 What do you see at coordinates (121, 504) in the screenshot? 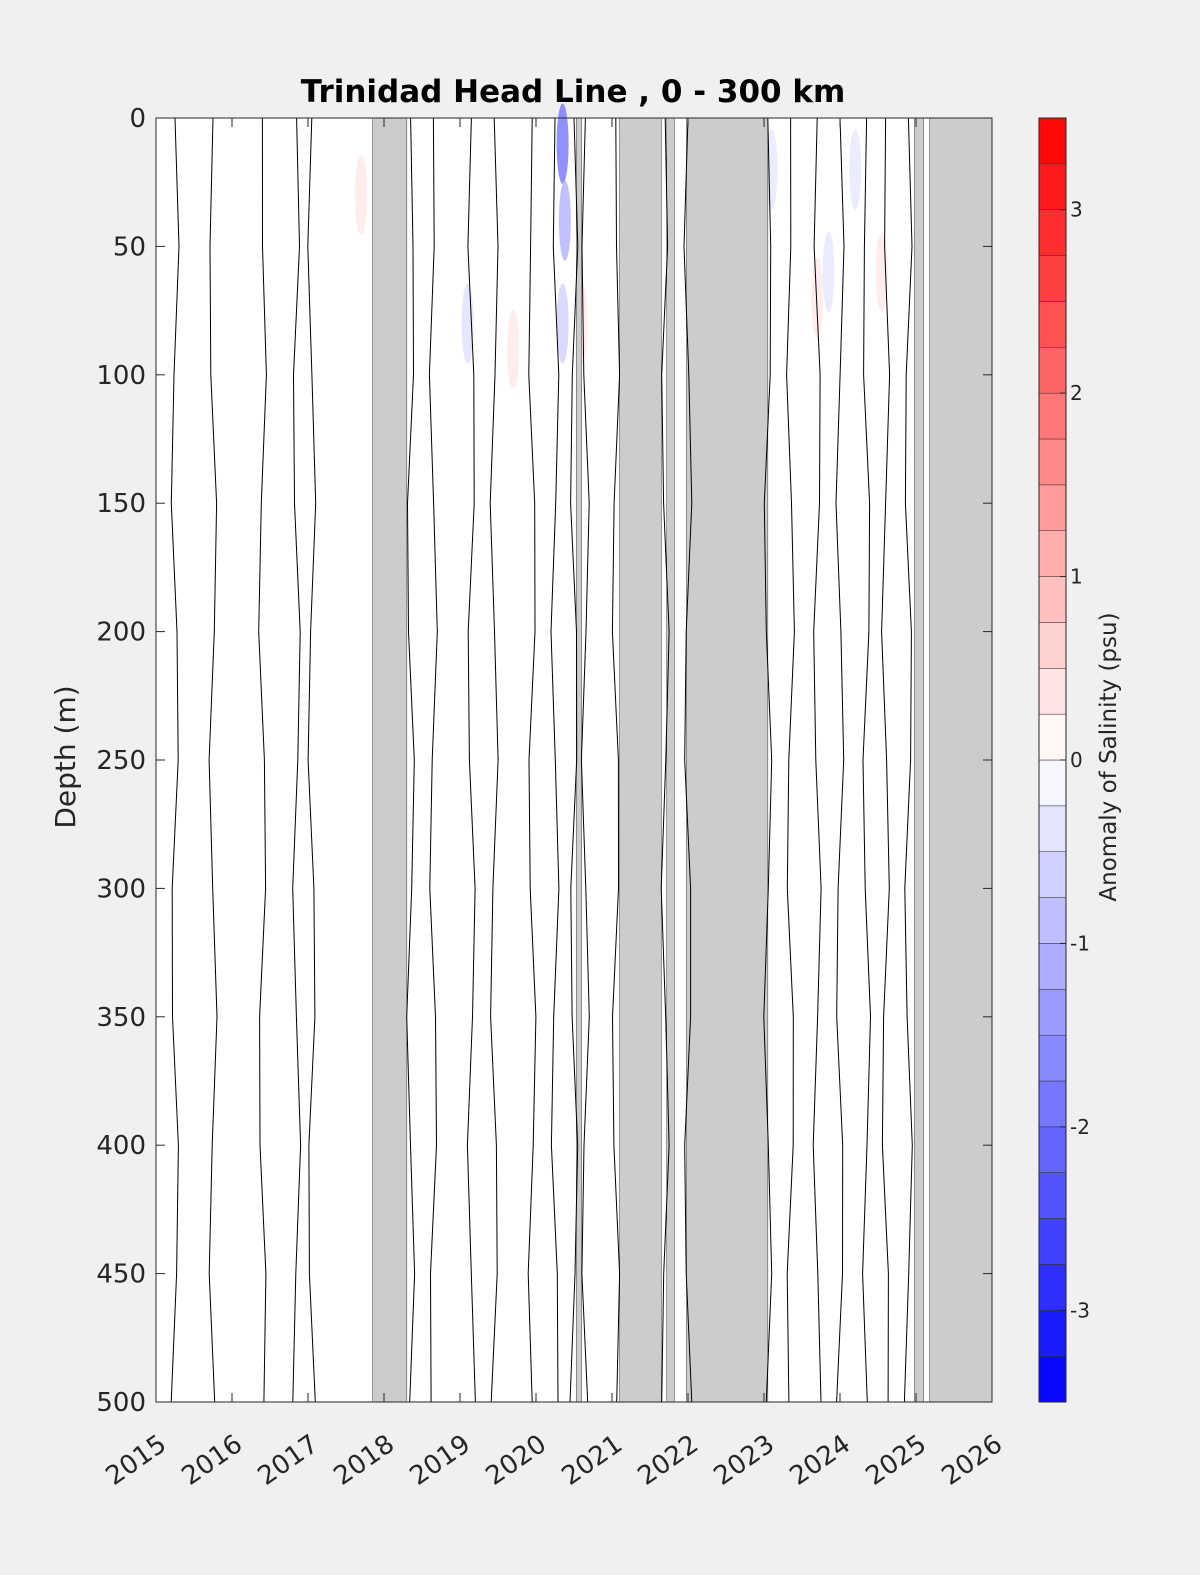
I see `y-tick-label: 150` at bounding box center [121, 504].